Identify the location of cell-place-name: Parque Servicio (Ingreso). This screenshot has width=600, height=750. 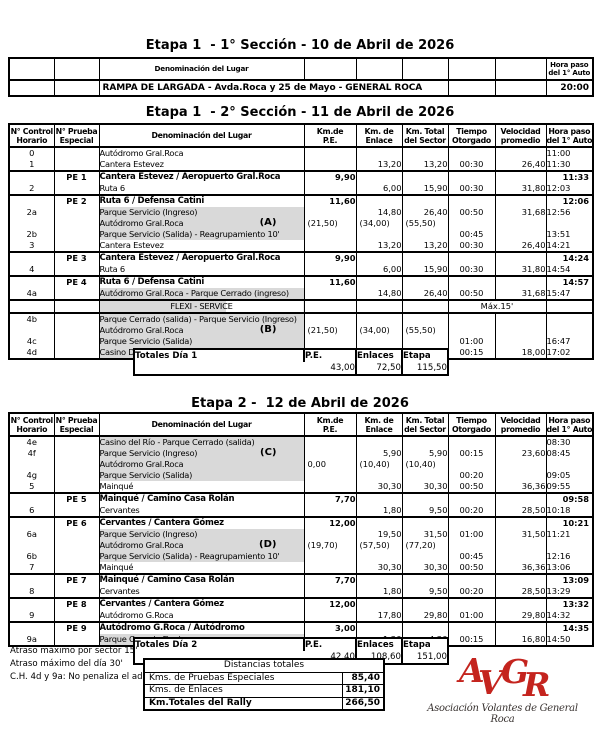
(201, 534).